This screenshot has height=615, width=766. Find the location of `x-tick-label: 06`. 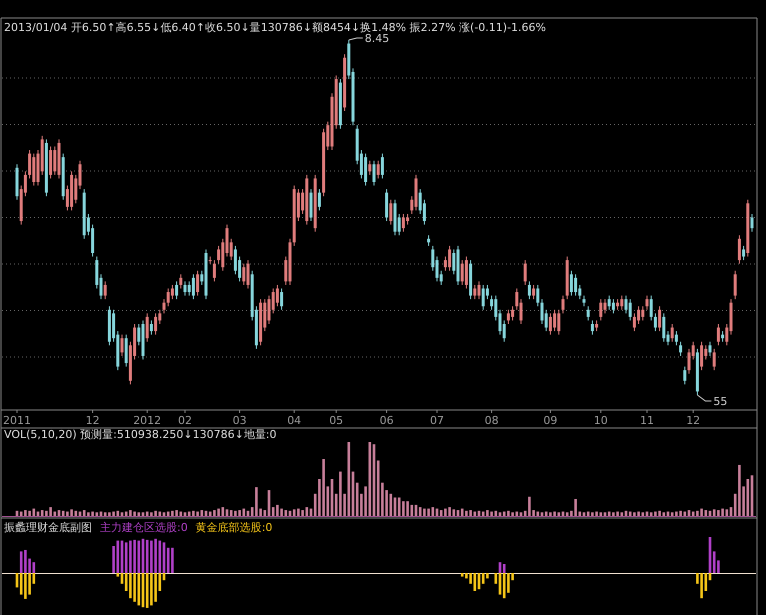

x-tick-label: 06 is located at coordinates (387, 420).